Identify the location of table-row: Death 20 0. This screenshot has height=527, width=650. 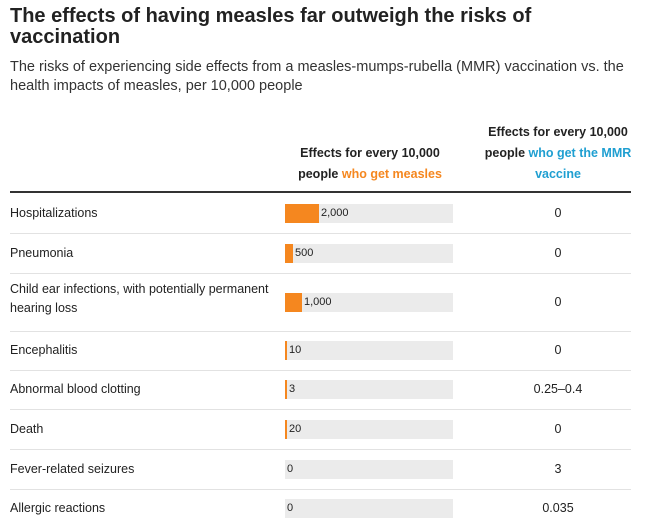
(320, 429).